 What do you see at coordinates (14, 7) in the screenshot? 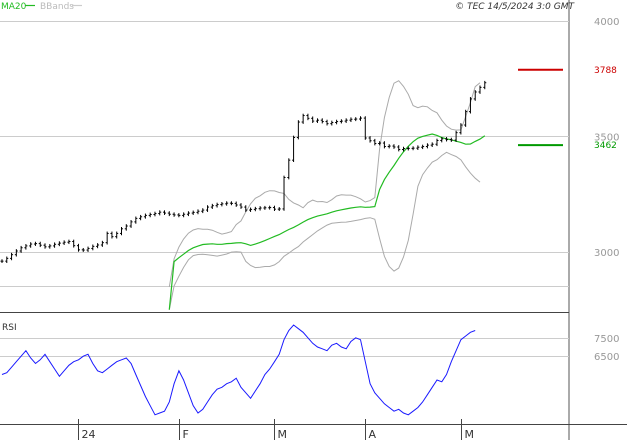
I see `legend-ma20-label: MA20` at bounding box center [14, 7].